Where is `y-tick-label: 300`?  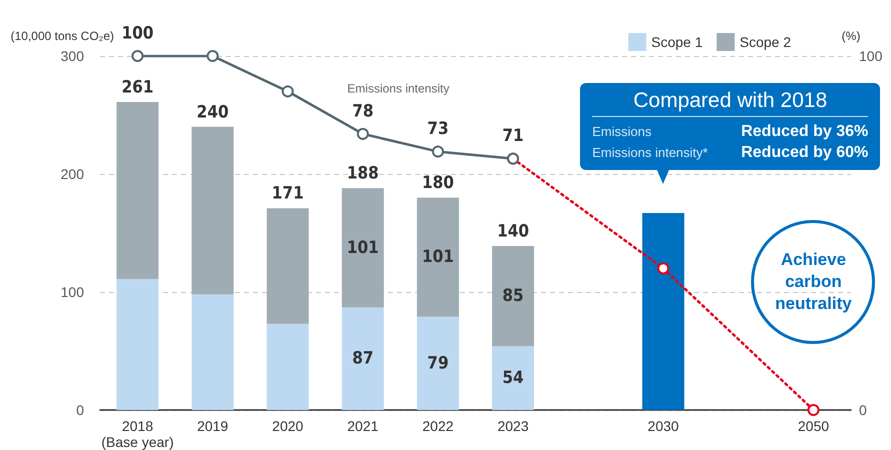
y-tick-label: 300 is located at coordinates (72, 56).